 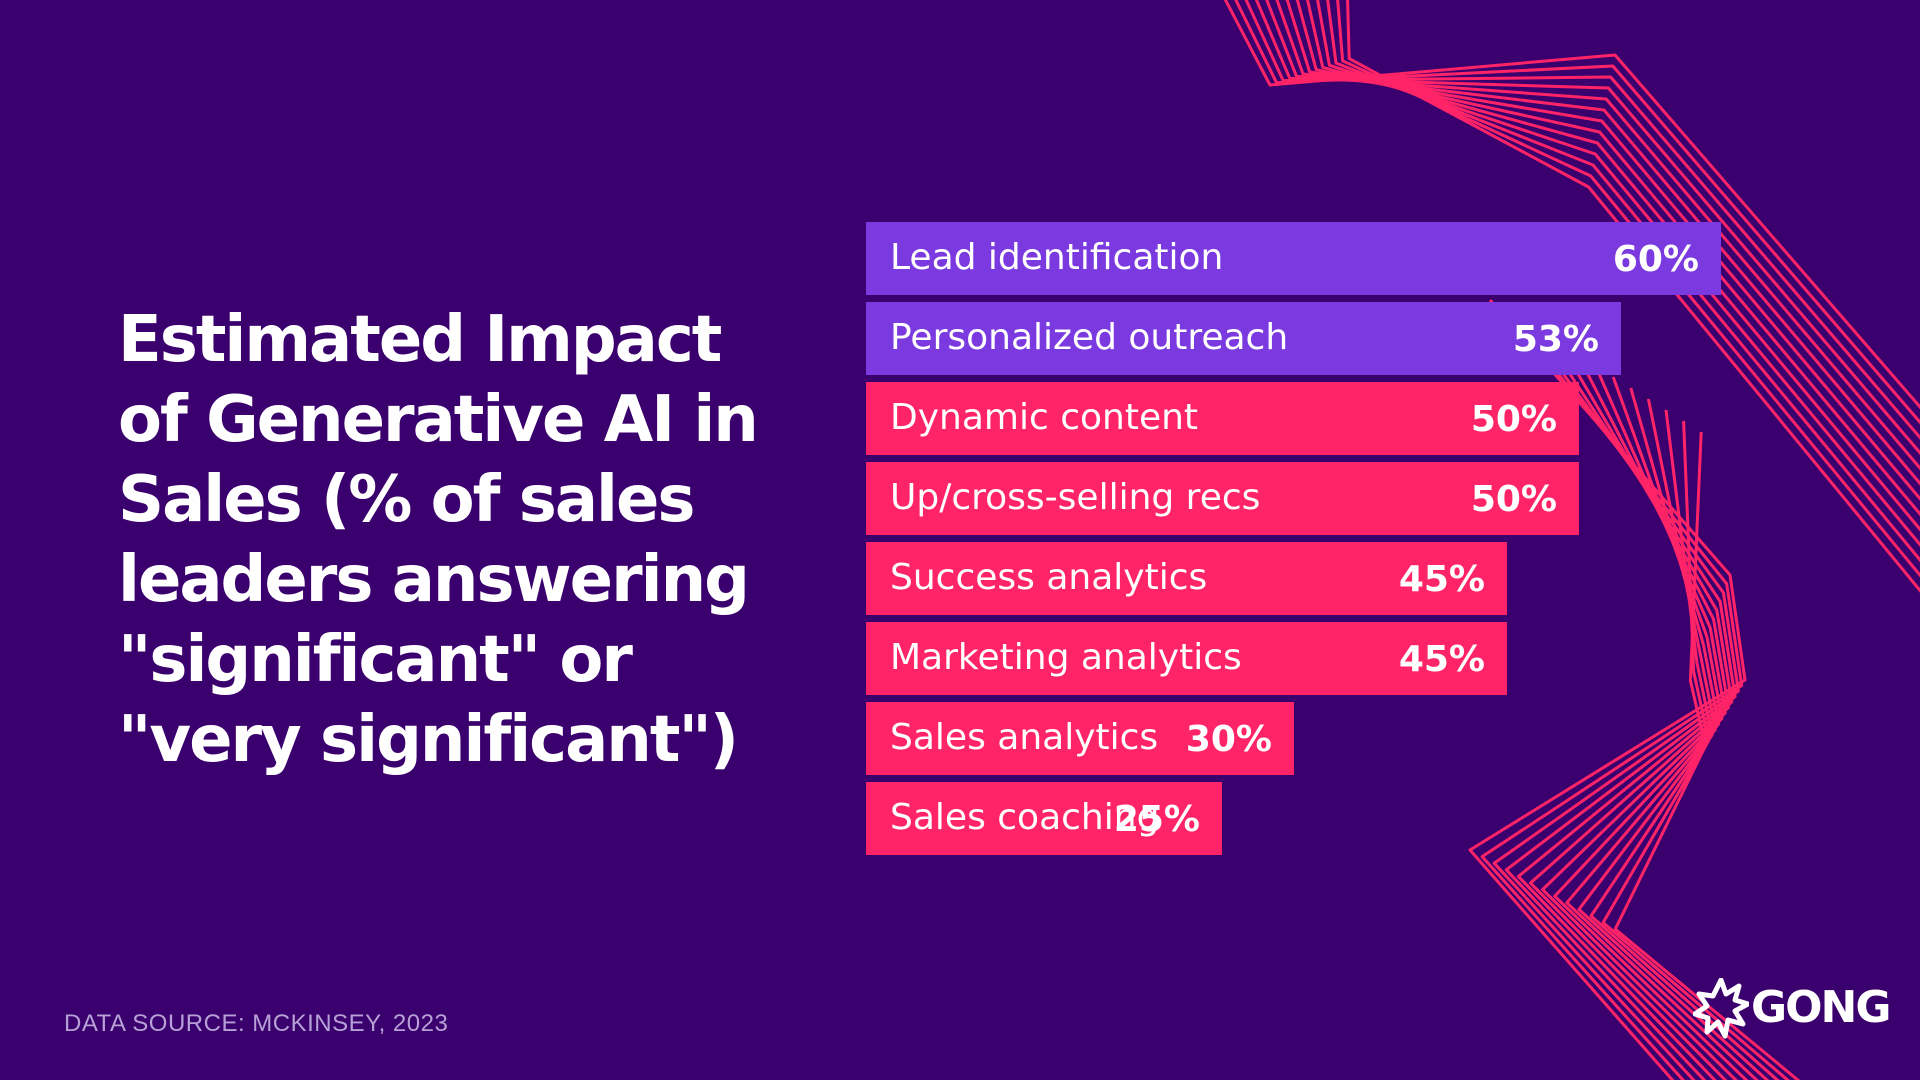 I want to click on bar: Up/cross-selling recs 50%, so click(x=1222, y=498).